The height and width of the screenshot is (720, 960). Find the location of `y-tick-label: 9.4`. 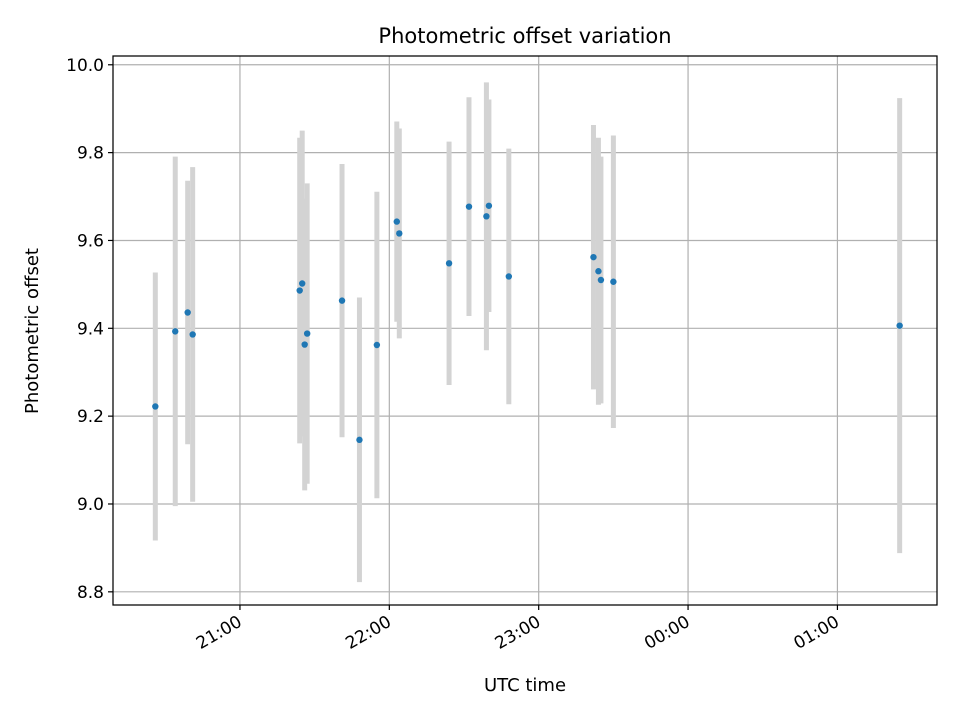

y-tick-label: 9.4 is located at coordinates (90, 329).